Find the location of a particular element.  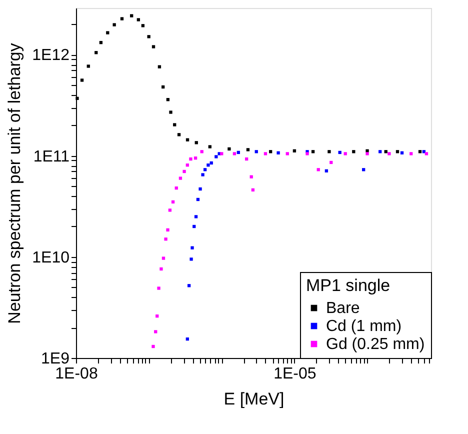

y-tick-label: 1E11 is located at coordinates (51, 157).